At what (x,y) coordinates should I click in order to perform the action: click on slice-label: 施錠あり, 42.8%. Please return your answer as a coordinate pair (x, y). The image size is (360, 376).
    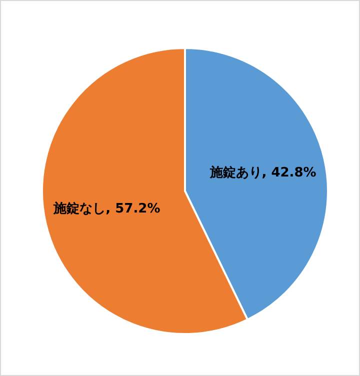
    Looking at the image, I should click on (262, 172).